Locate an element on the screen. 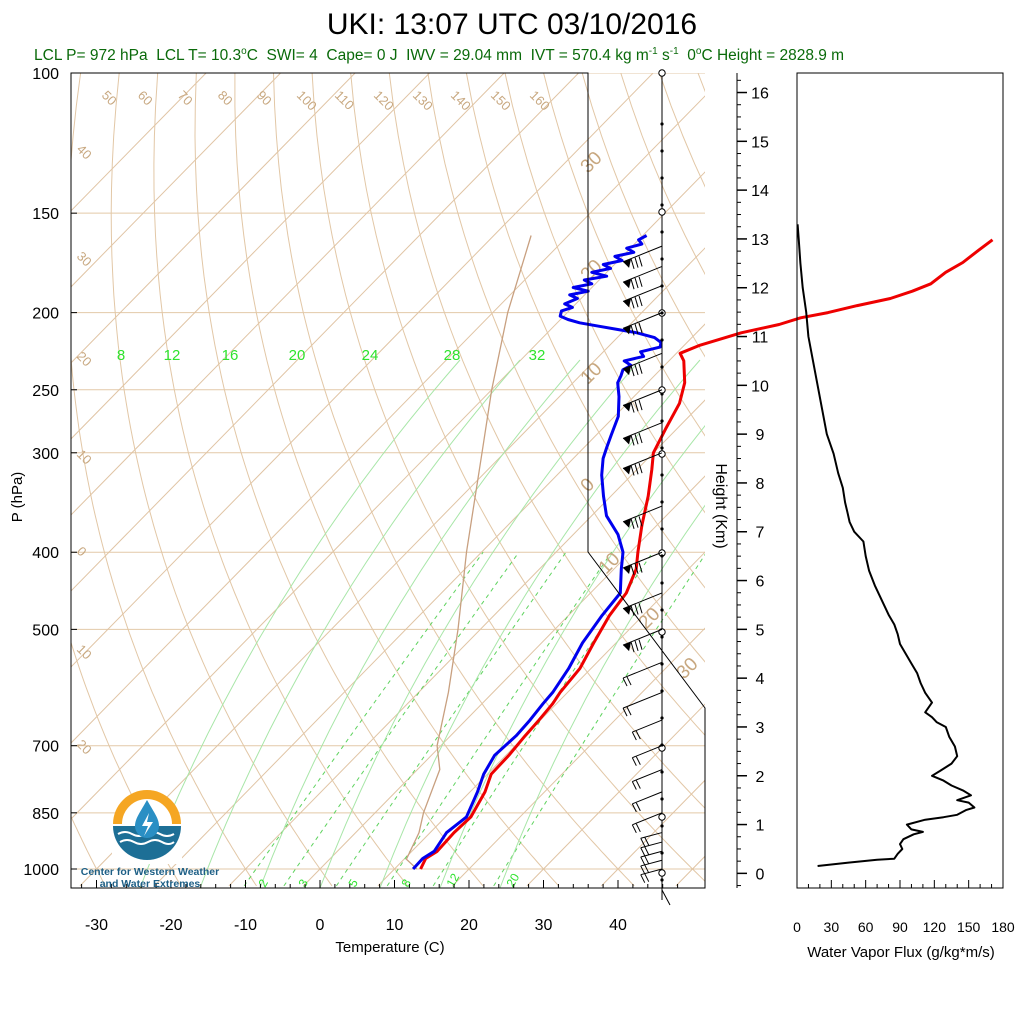  temperature-tick-label: 40 is located at coordinates (618, 925).